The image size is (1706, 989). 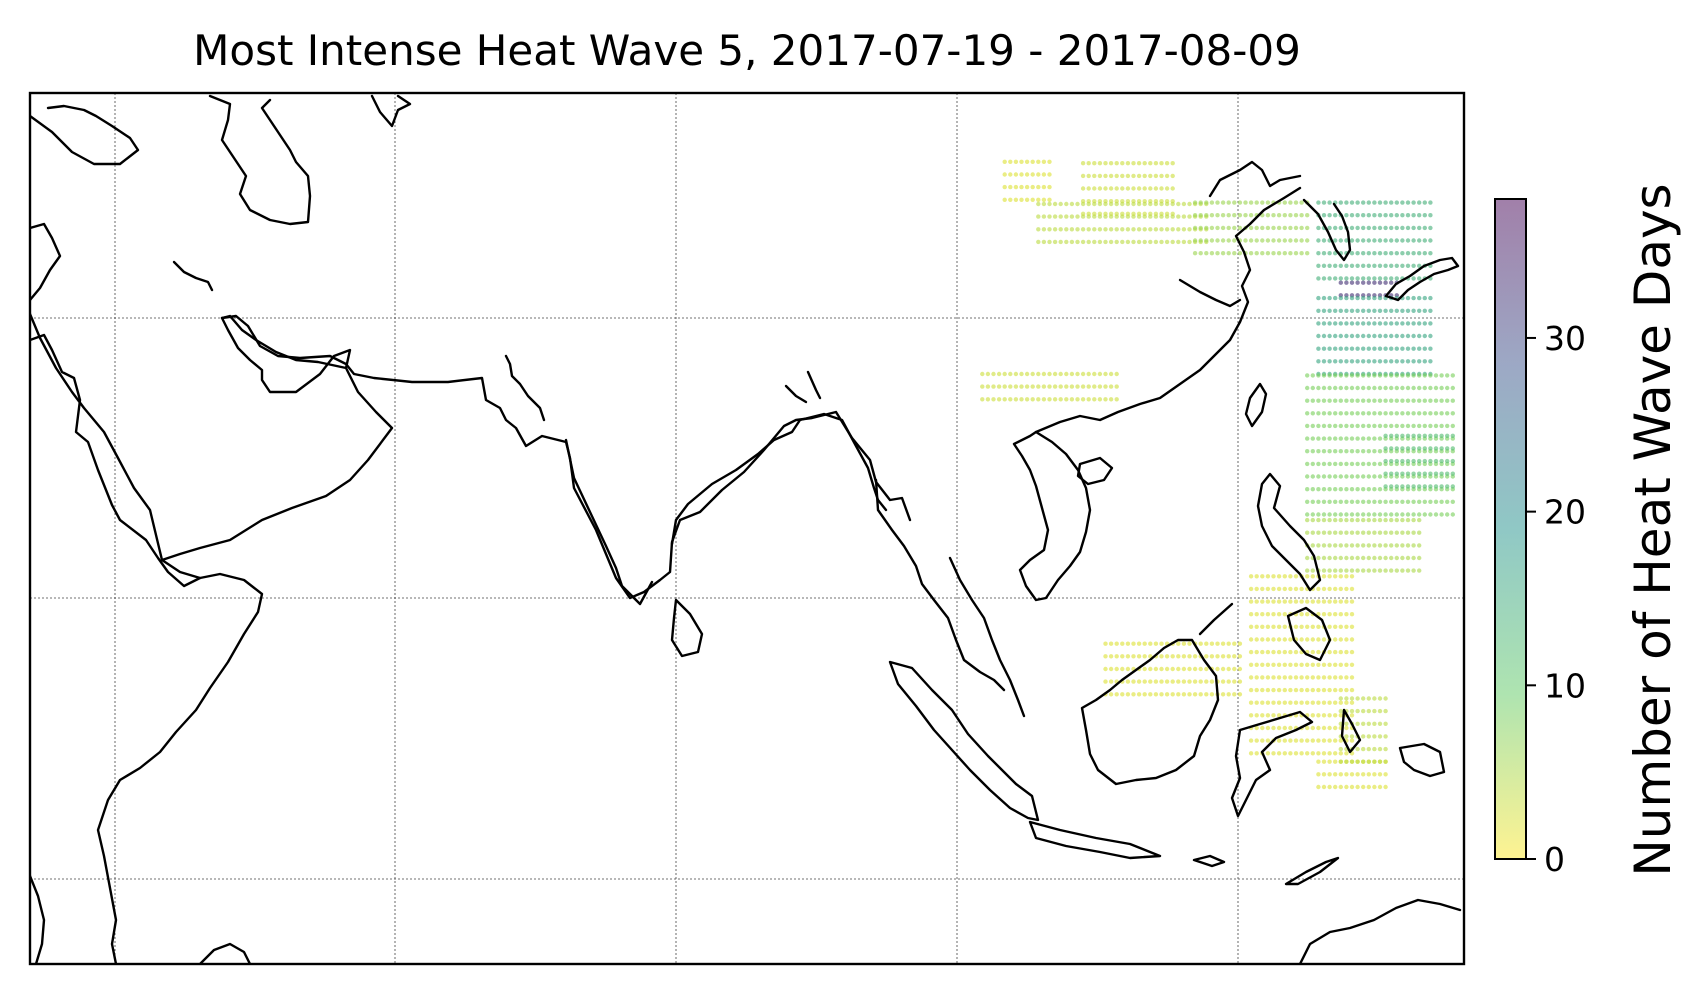 What do you see at coordinates (193, 276) in the screenshot?
I see `coast-persia-inner` at bounding box center [193, 276].